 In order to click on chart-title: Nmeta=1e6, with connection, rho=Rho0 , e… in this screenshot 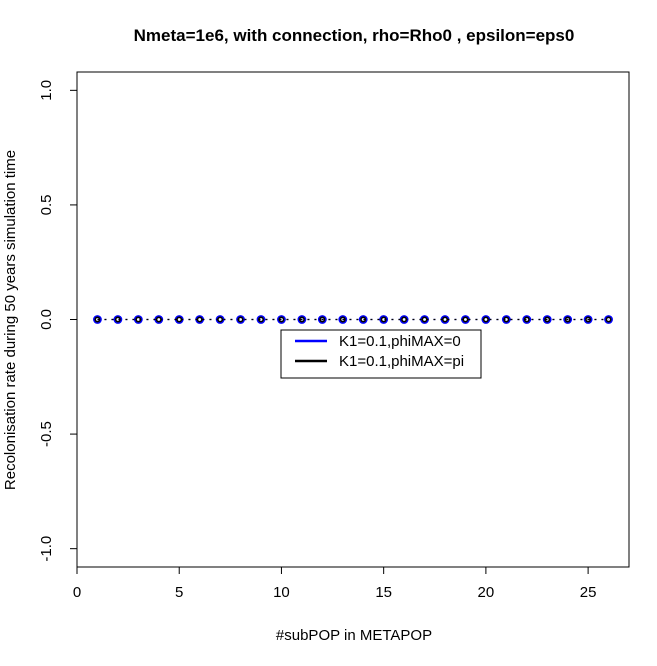, I will do `click(354, 35)`.